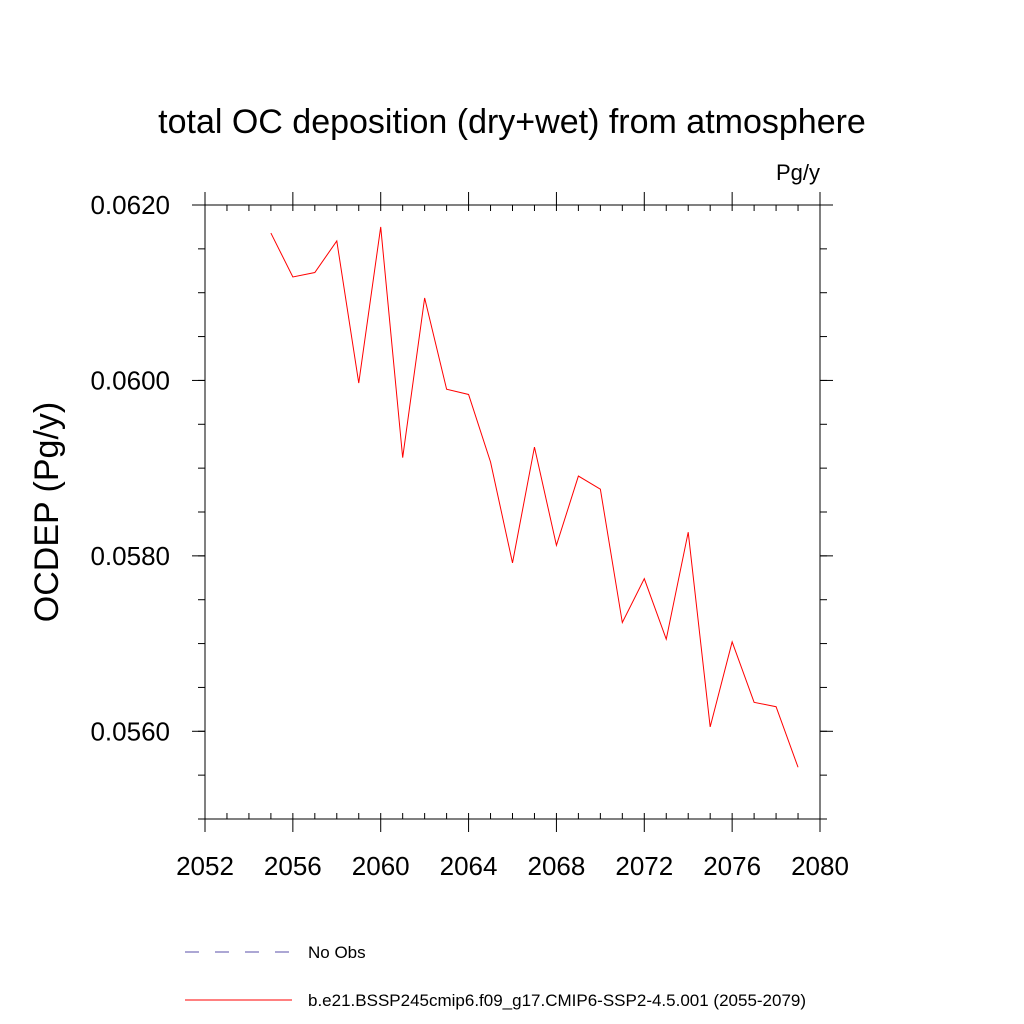 This screenshot has height=1024, width=1024. What do you see at coordinates (130, 205) in the screenshot?
I see `y-tick-label: 0.0620` at bounding box center [130, 205].